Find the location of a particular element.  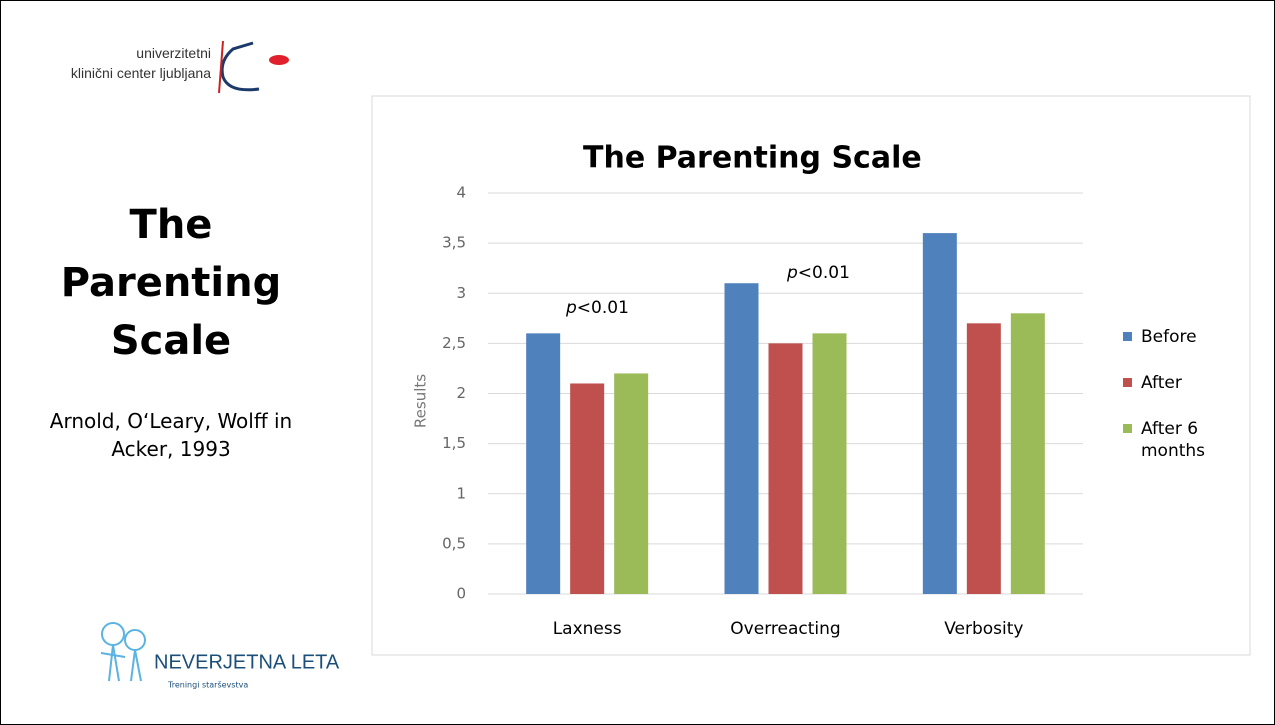

y-axis-label: Results is located at coordinates (421, 401).